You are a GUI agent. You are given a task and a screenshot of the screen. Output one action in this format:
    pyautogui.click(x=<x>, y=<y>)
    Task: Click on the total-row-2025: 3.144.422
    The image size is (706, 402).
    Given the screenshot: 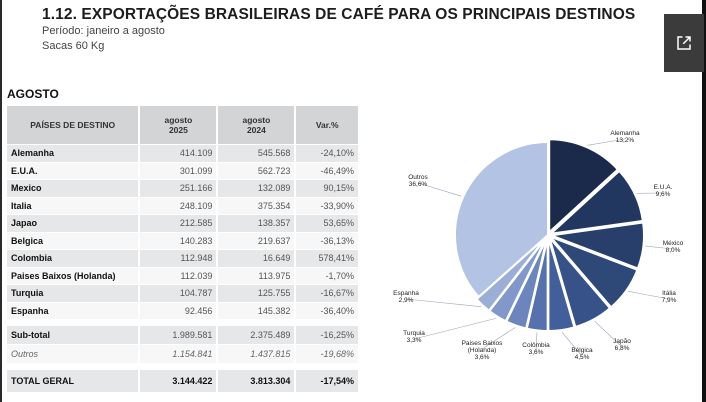 What is the action you would take?
    pyautogui.click(x=179, y=381)
    